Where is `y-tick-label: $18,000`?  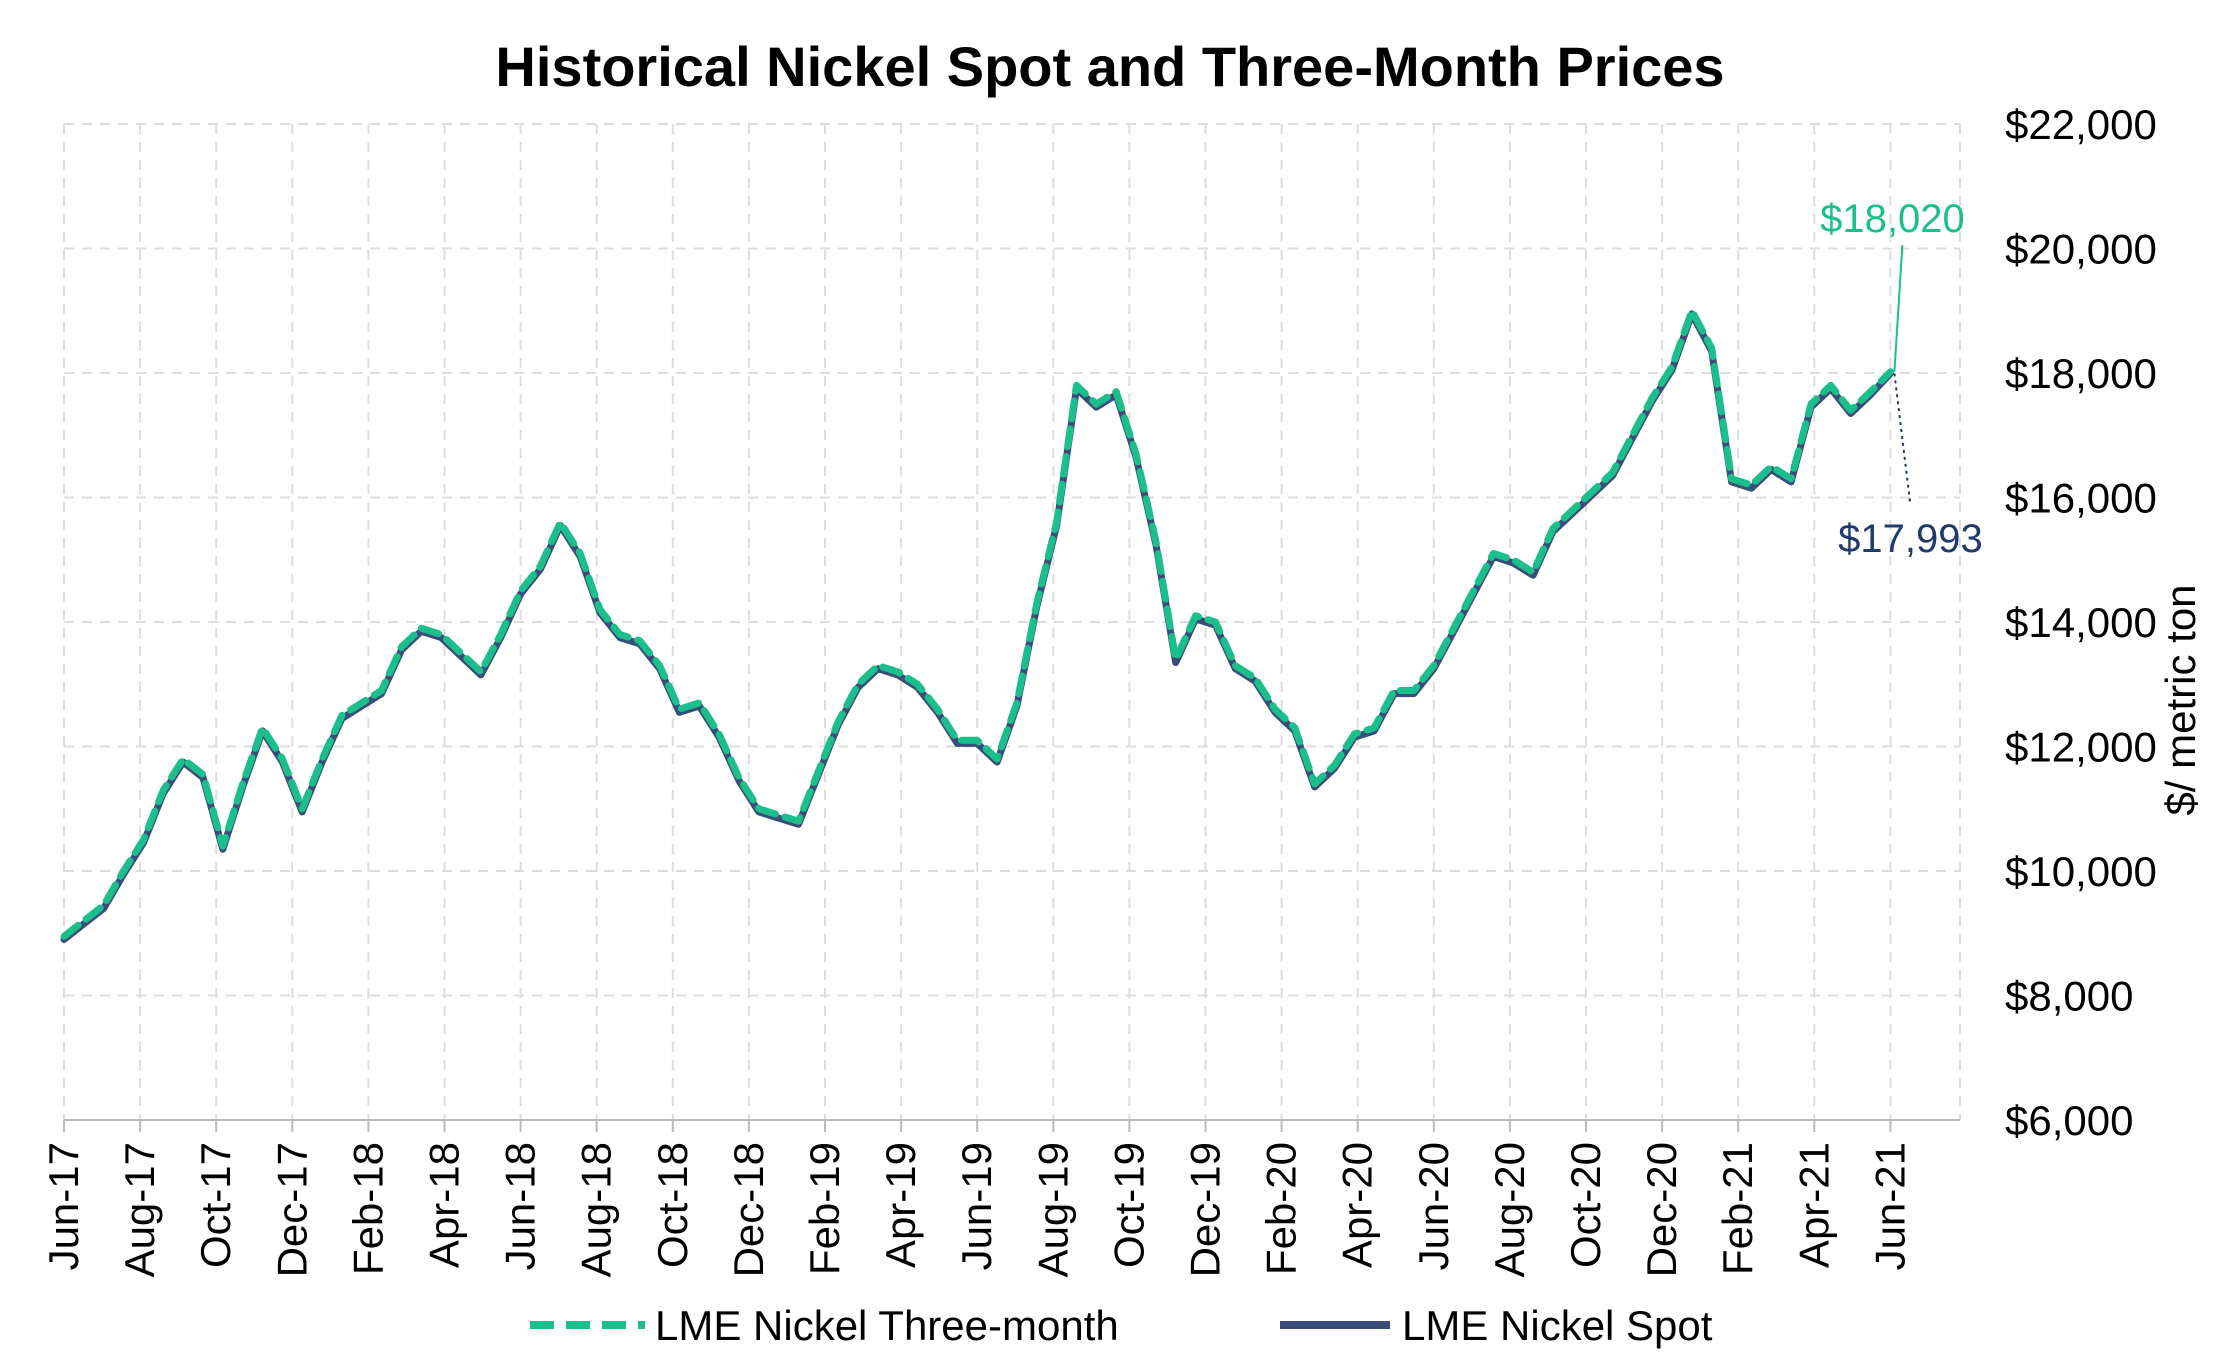 y-tick-label: $18,000 is located at coordinates (2081, 373).